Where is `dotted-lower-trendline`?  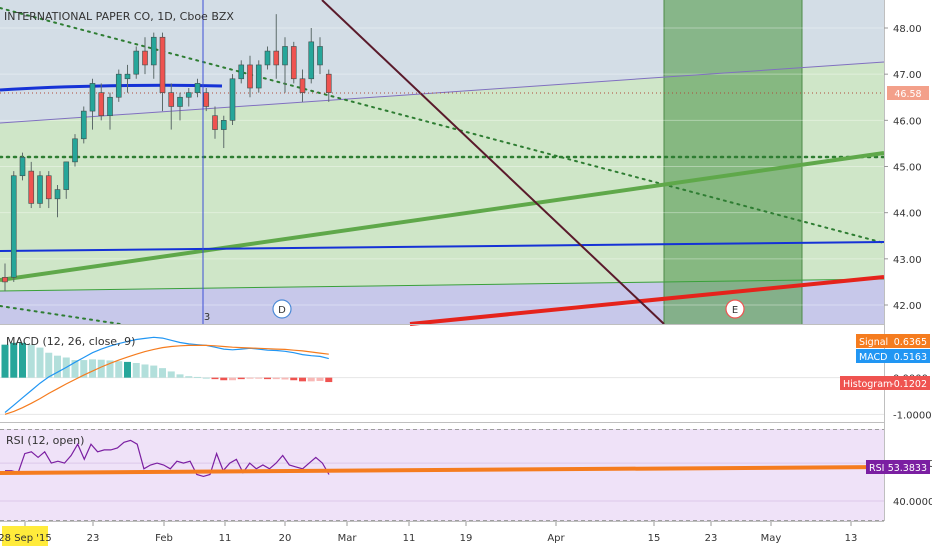
dotted-lower-trendline is located at coordinates (60, 315).